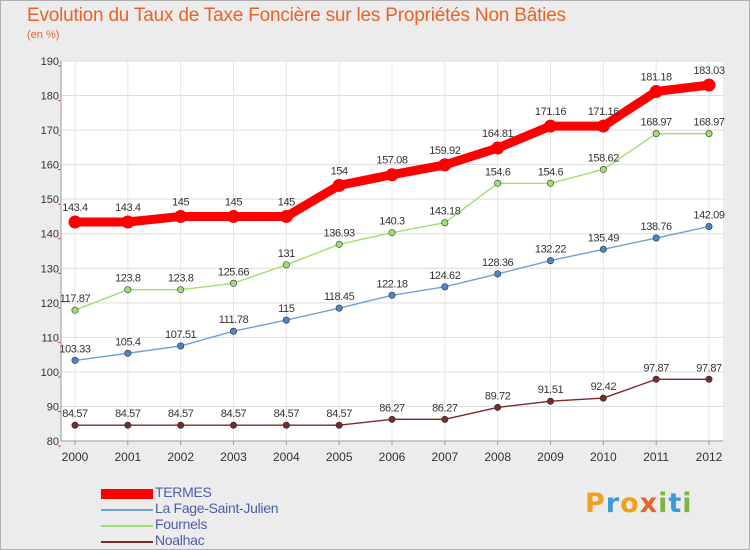  Describe the element at coordinates (550, 457) in the screenshot. I see `x-tick-label: 2009` at that location.